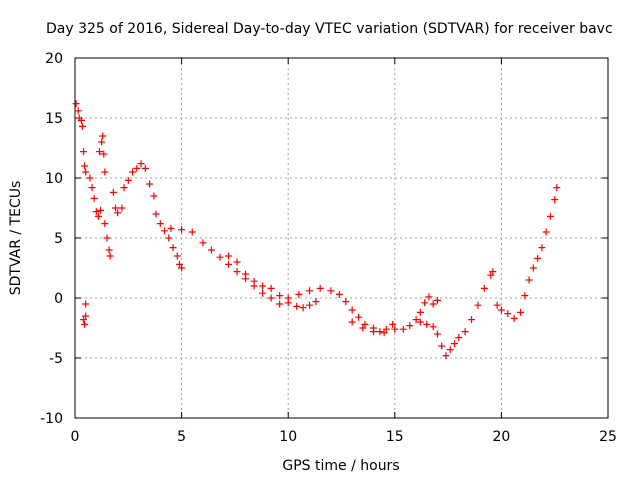 Image resolution: width=640 pixels, height=480 pixels. I want to click on x-tick-label: 0, so click(75, 437).